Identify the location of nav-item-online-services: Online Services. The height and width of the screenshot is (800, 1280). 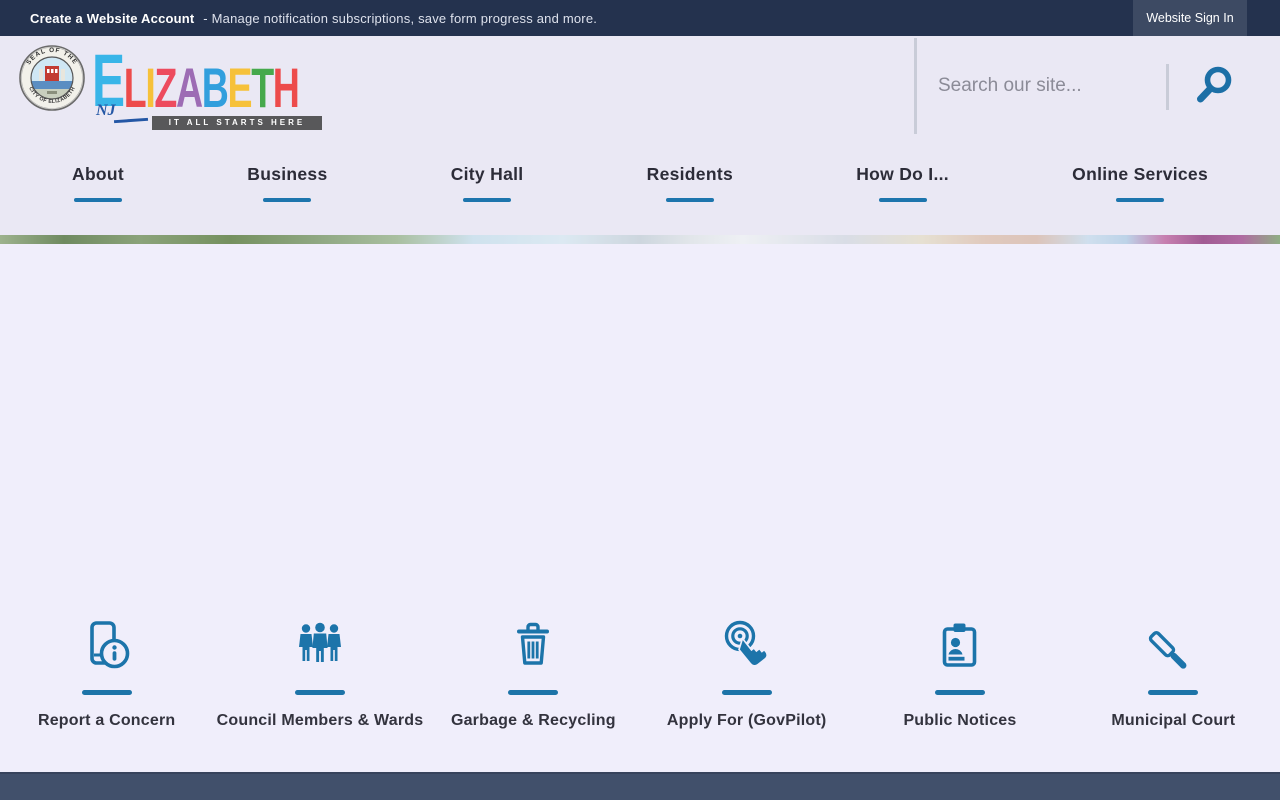
(1140, 185).